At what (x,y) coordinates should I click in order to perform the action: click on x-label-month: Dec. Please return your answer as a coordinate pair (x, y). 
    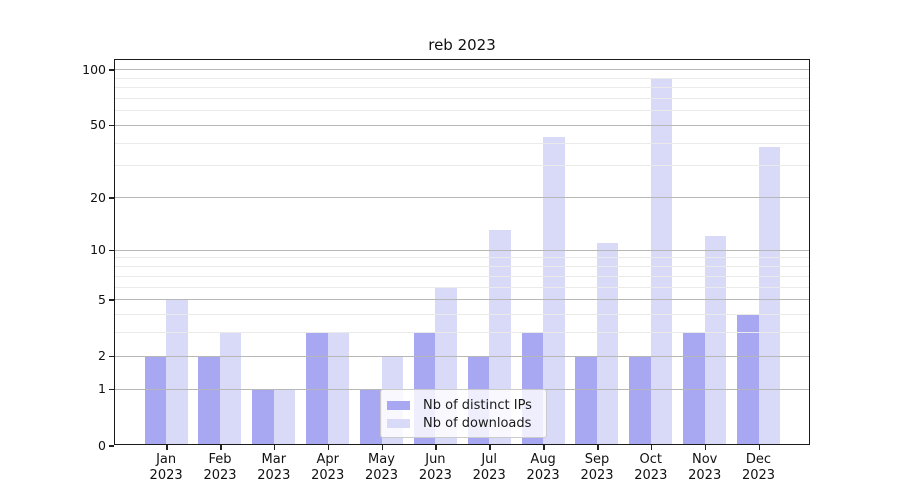
    Looking at the image, I should click on (758, 459).